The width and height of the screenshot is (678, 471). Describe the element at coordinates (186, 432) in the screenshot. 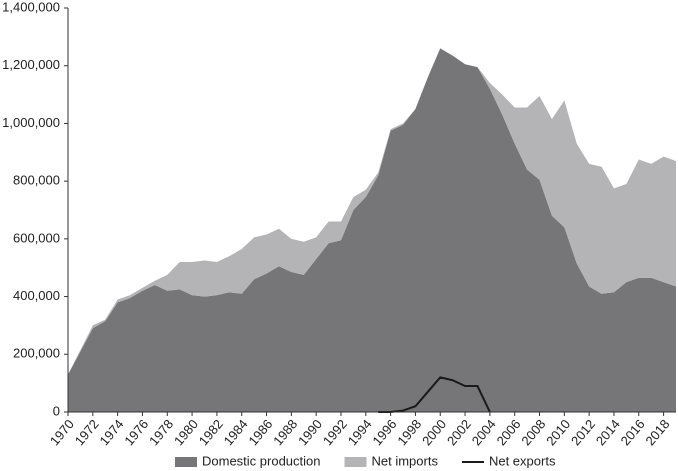

I see `x-tick-label: 1980` at that location.